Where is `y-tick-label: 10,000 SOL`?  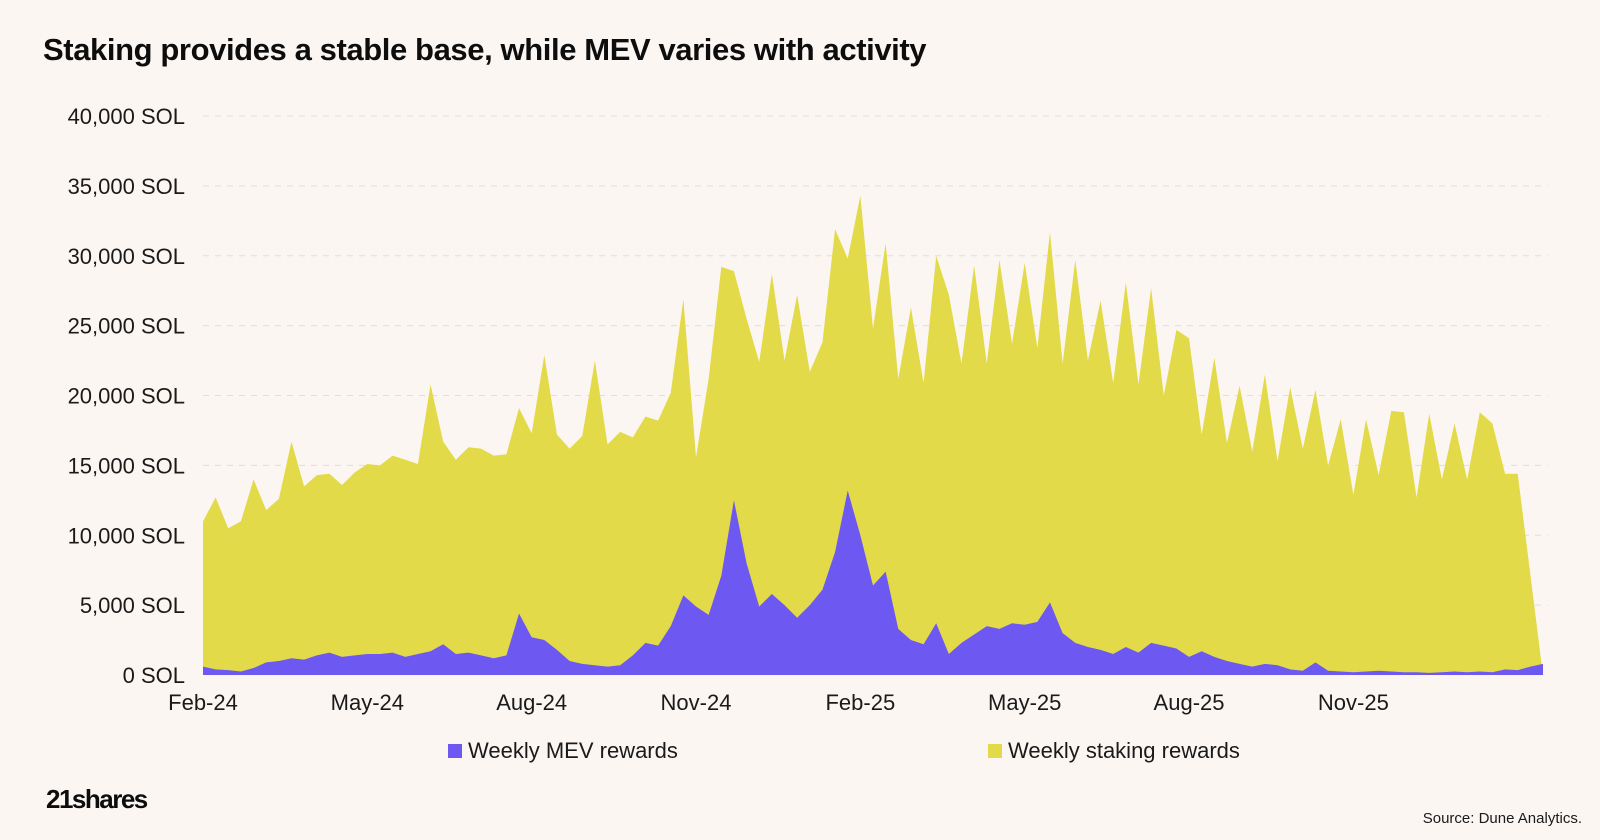
y-tick-label: 10,000 SOL is located at coordinates (126, 535).